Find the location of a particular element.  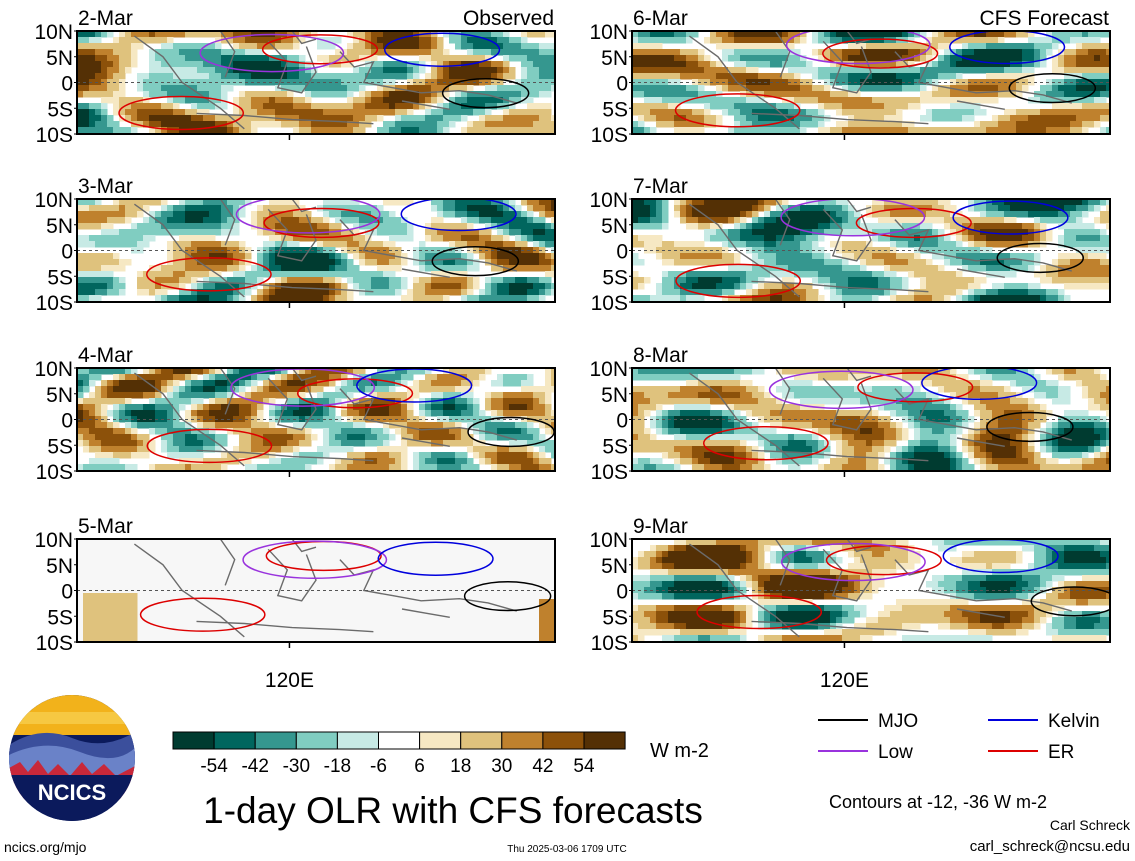

panel-date: 7-Mar is located at coordinates (660, 186).